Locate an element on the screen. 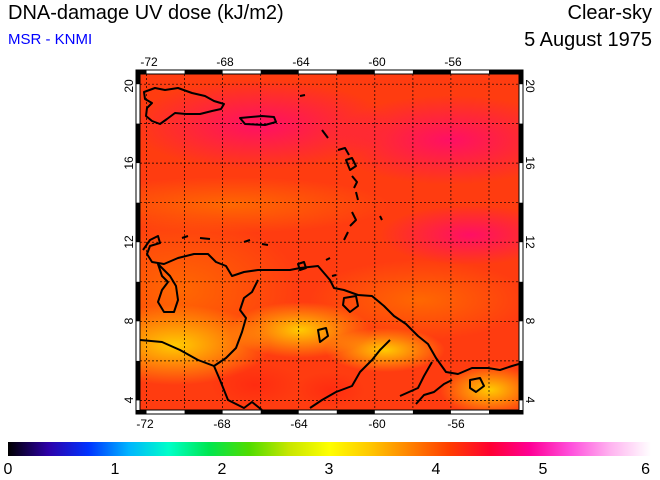 This screenshot has width=660, height=480. lon-label-bottom: -68 is located at coordinates (222, 424).